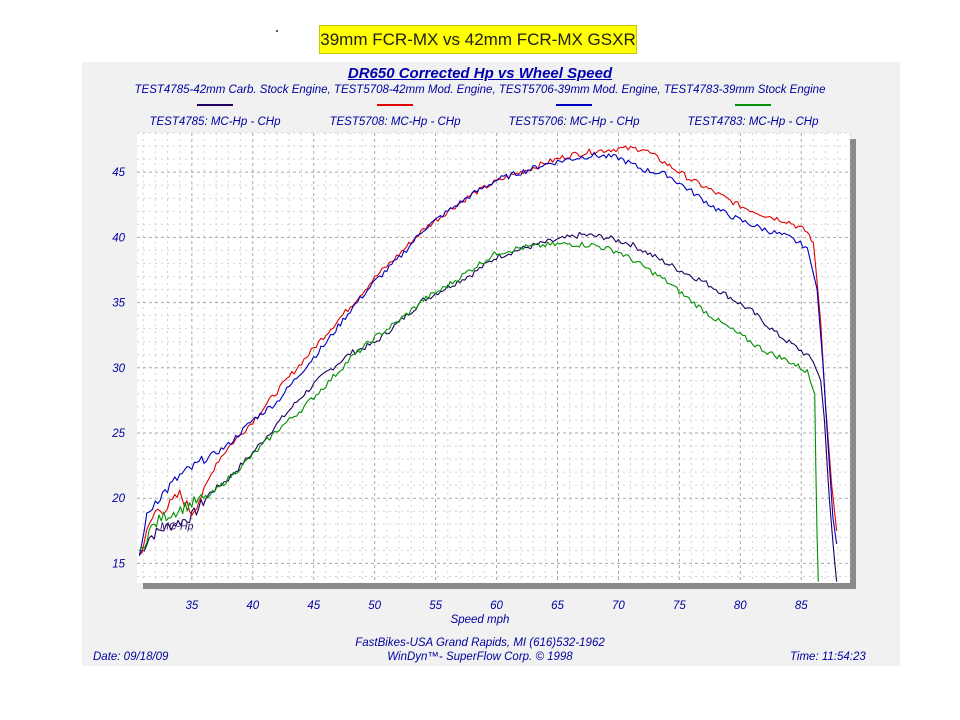  I want to click on legend-label: TEST4783: MC-Hp - CHp, so click(753, 122).